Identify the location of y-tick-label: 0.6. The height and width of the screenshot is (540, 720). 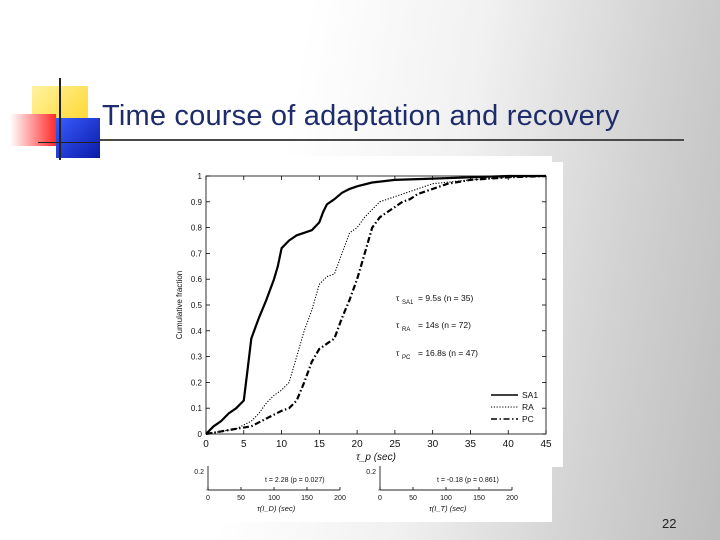
(197, 279).